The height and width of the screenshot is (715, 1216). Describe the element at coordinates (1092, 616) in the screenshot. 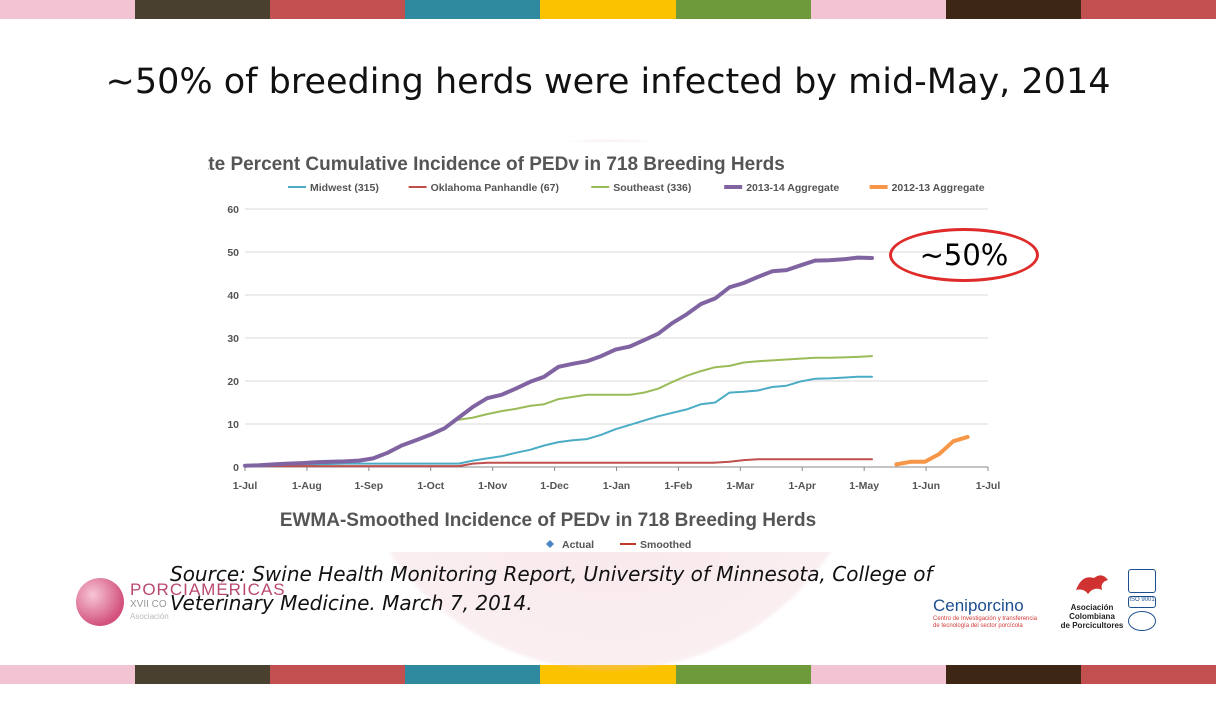

I see `asociacion-line-2: Colombiana` at that location.